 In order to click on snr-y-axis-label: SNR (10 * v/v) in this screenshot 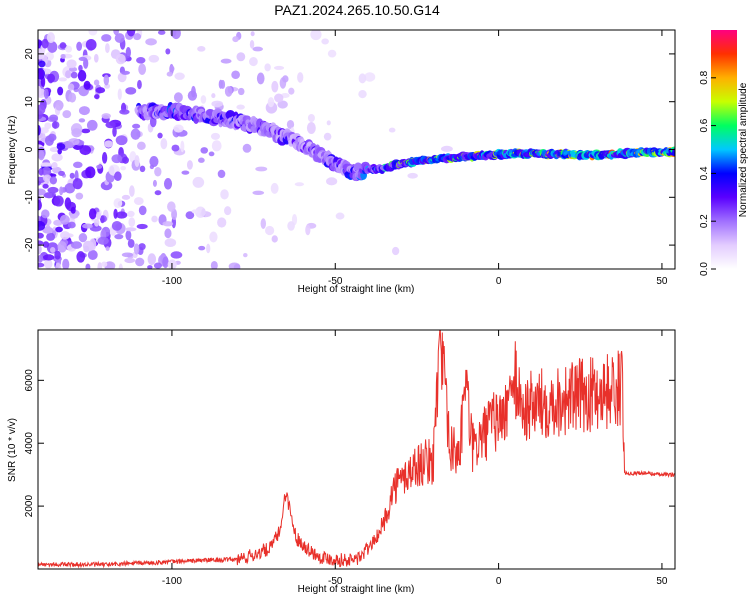, I will do `click(12, 450)`.